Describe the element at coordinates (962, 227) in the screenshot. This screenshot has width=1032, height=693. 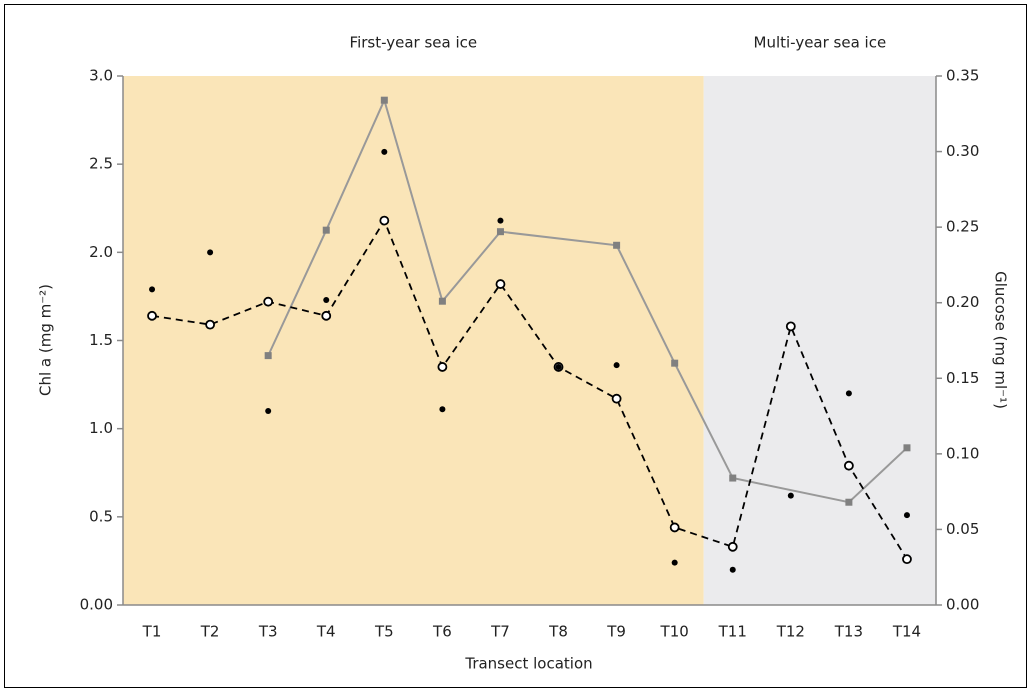
I see `y2-tick-label: 0.25` at that location.